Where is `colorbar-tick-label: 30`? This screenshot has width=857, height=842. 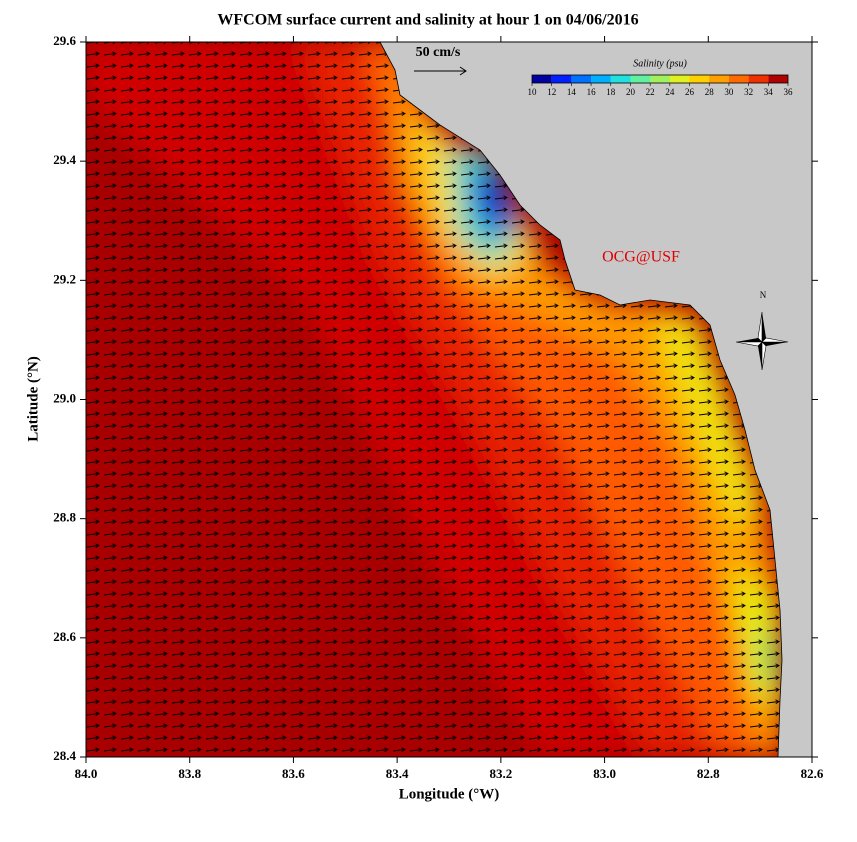 colorbar-tick-label: 30 is located at coordinates (729, 92).